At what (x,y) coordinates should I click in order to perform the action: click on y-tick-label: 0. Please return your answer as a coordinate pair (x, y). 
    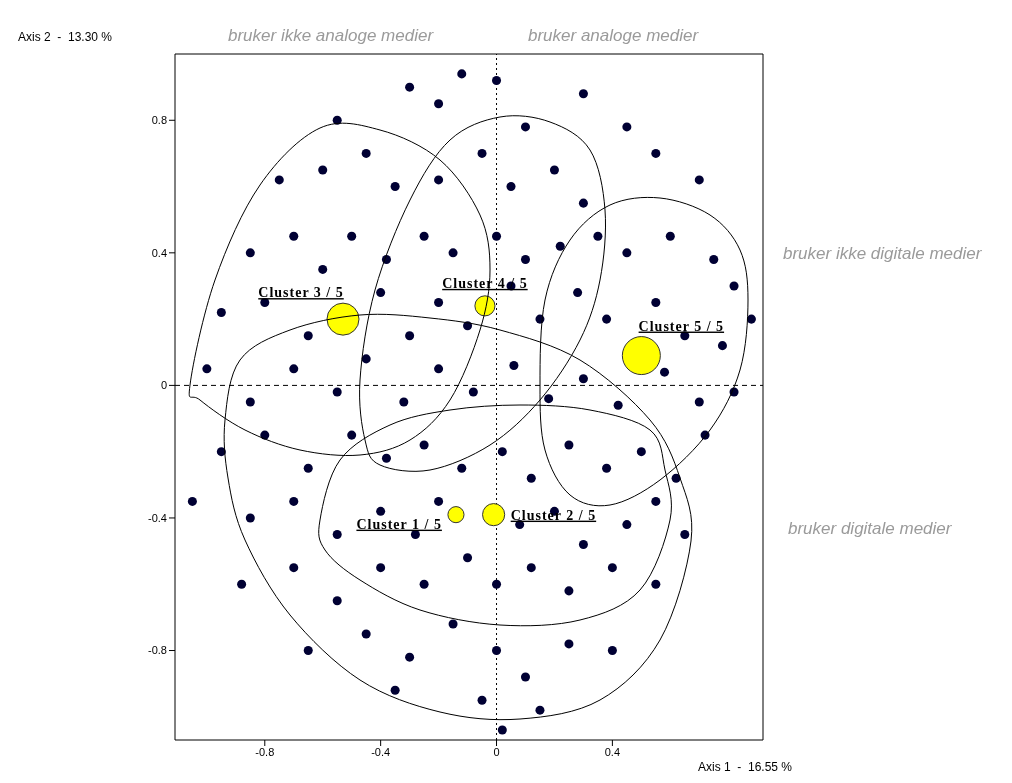
    Looking at the image, I should click on (163, 385).